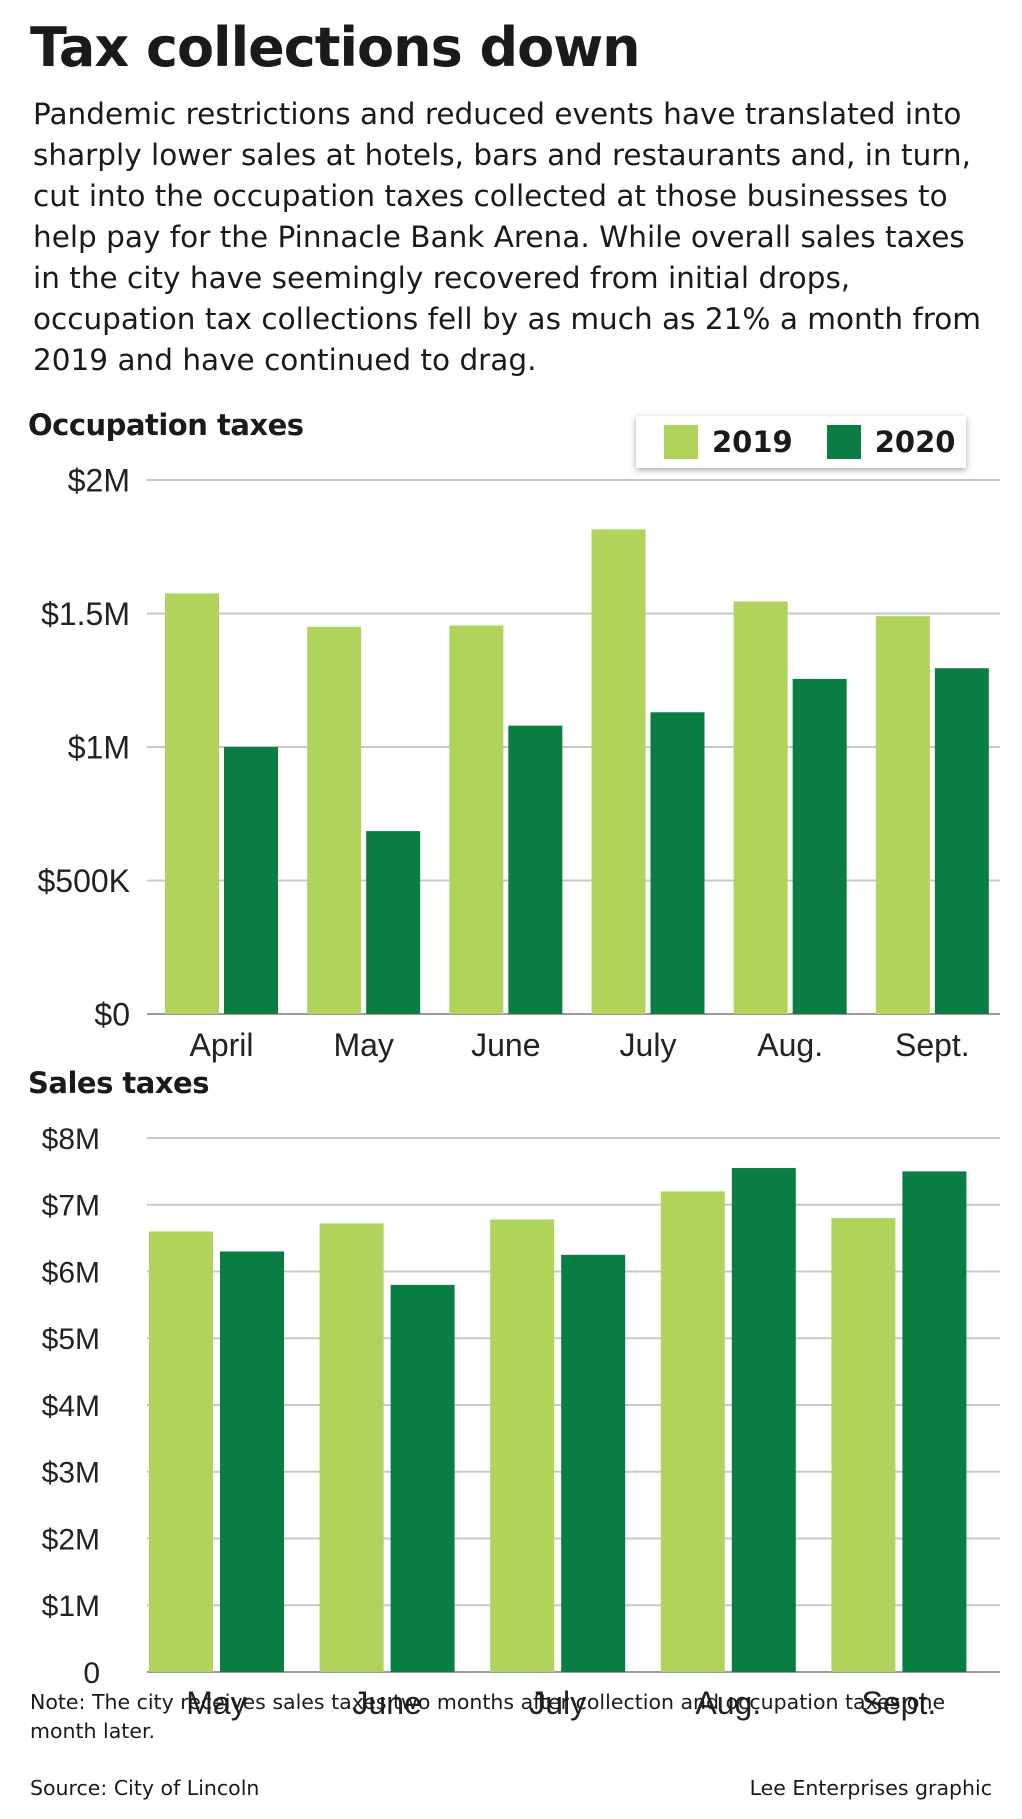  I want to click on y-tick-label: $5M, so click(71, 1339).